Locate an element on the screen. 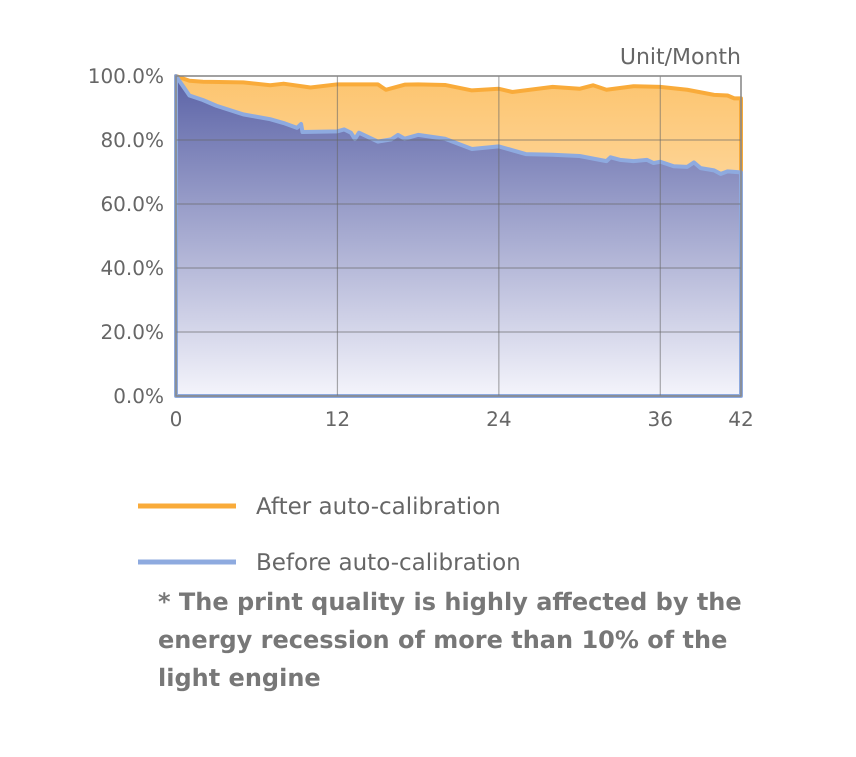 The height and width of the screenshot is (757, 856). x-tick-label: 0 is located at coordinates (176, 419).